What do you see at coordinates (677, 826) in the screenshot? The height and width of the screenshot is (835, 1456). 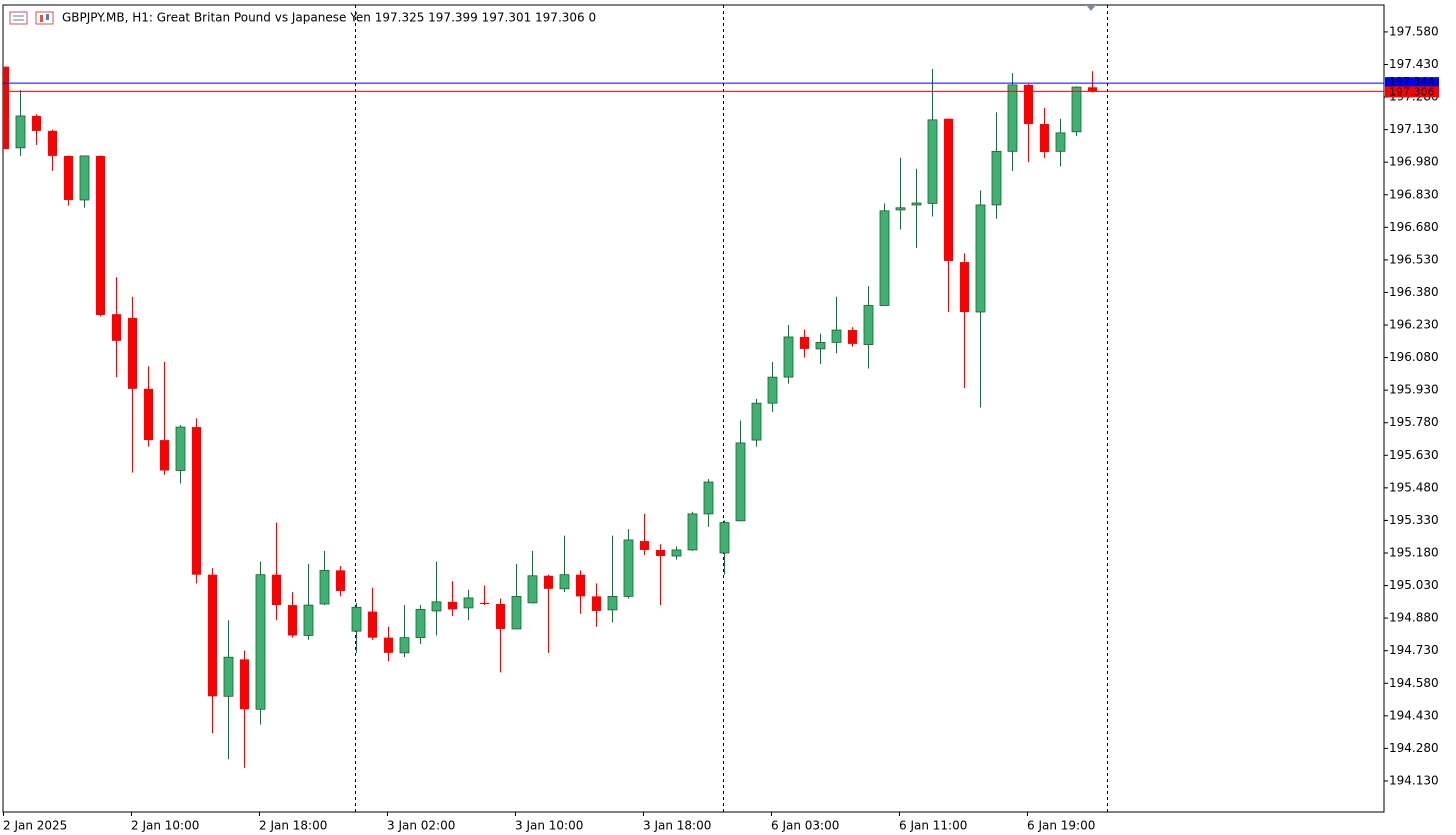 I see `x-tick-label: 3 Jan 18:00` at bounding box center [677, 826].